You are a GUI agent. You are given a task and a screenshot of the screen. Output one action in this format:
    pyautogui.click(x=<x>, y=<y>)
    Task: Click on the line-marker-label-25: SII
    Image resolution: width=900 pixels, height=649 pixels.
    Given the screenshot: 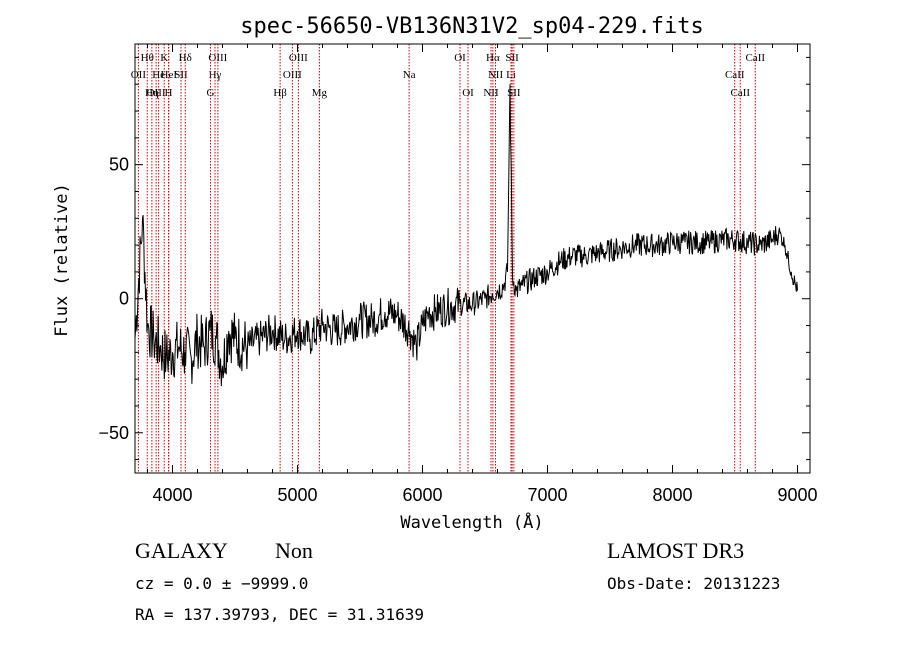 What is the action you would take?
    pyautogui.click(x=514, y=93)
    